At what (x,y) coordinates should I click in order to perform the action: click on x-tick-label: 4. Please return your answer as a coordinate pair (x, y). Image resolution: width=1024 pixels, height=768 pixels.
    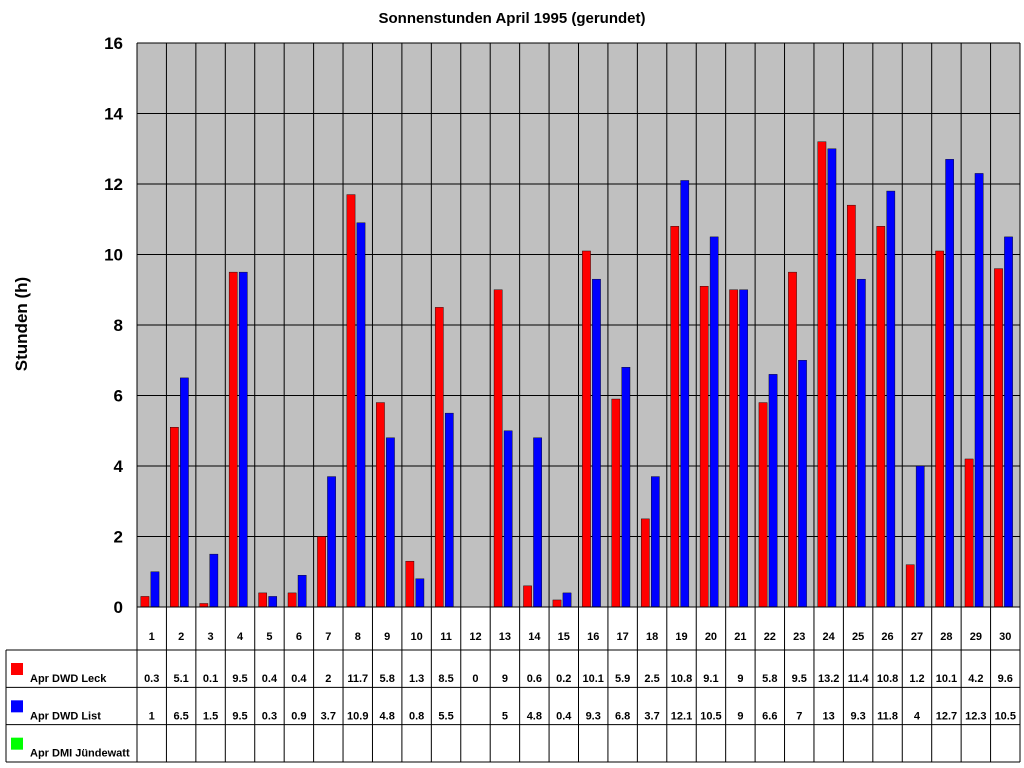
    Looking at the image, I should click on (240, 637).